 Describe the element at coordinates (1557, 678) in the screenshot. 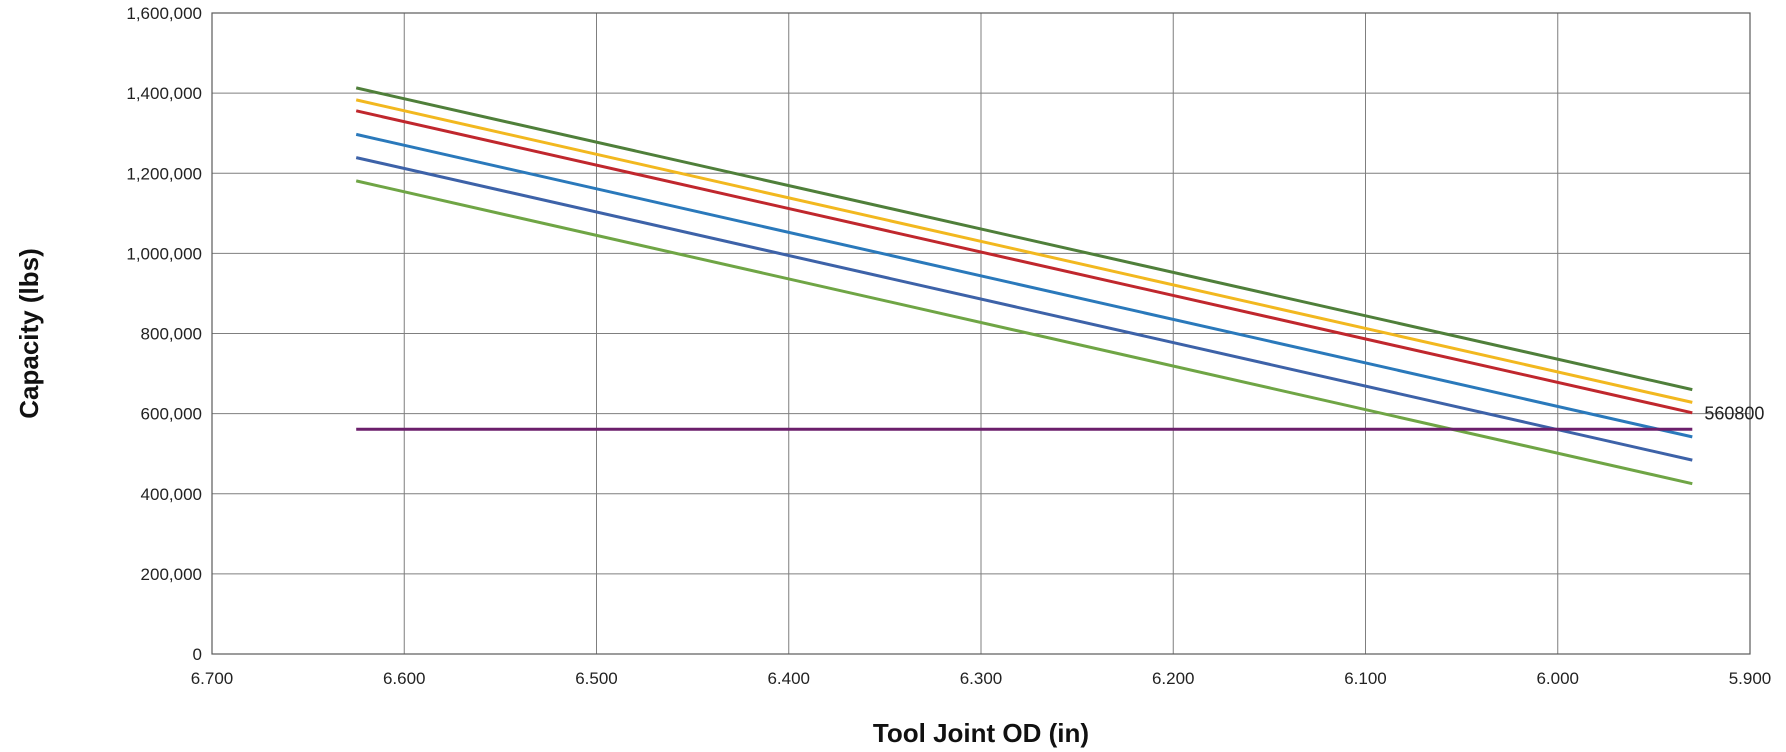

I see `x-tick-label: 6.000` at that location.